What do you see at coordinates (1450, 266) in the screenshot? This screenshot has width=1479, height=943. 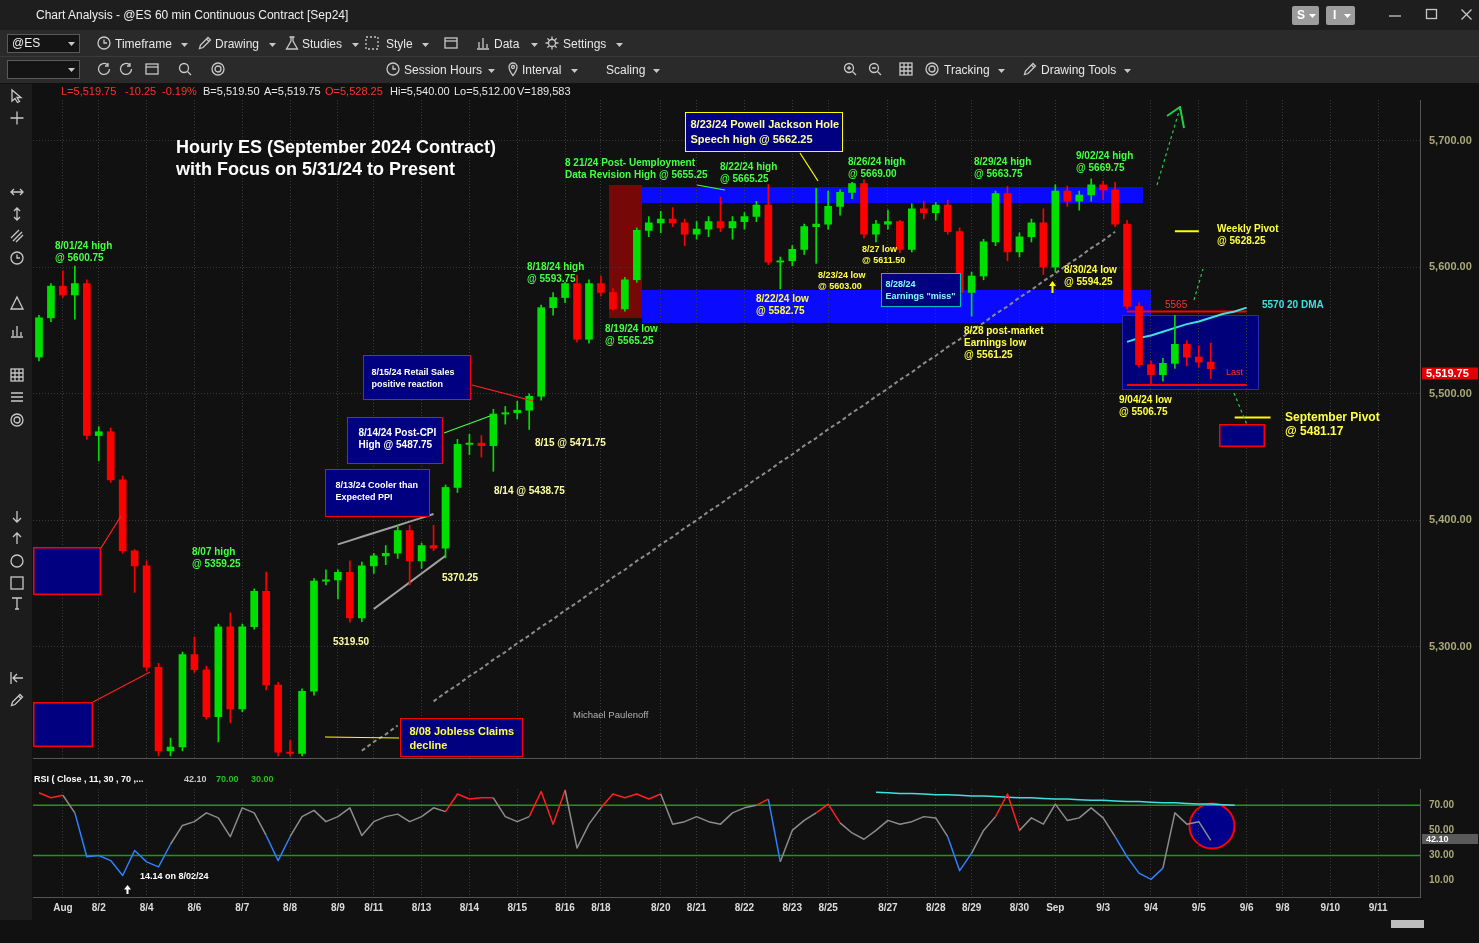 I see `y-tick-label: 5,600.00` at bounding box center [1450, 266].